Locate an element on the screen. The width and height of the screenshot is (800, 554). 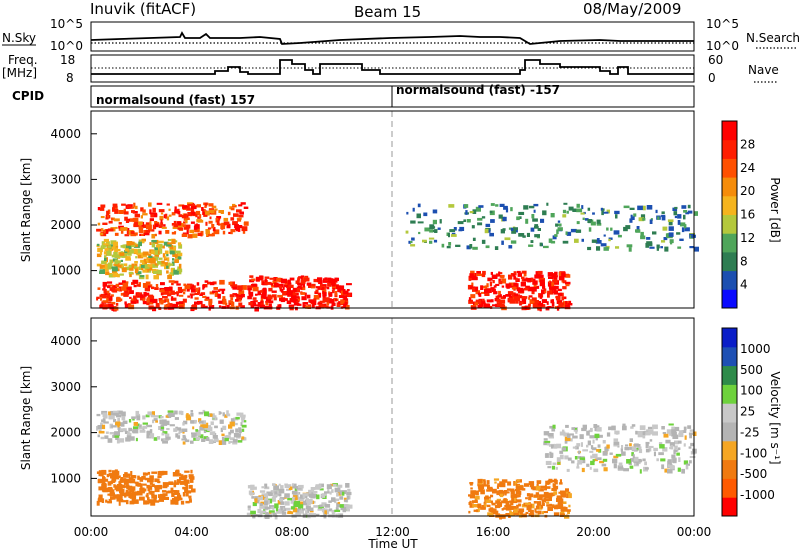
colorbar-tick-label: 24 is located at coordinates (747, 168).